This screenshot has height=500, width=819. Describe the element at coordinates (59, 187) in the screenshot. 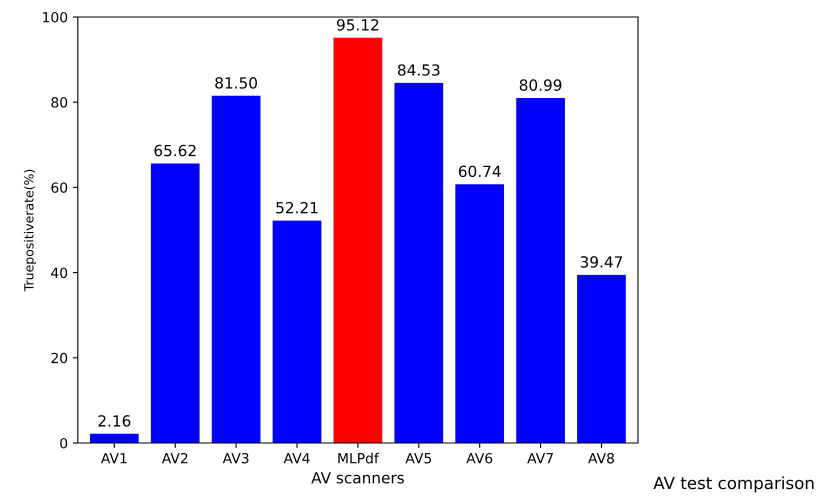

I see `y-tick-label: 60` at that location.